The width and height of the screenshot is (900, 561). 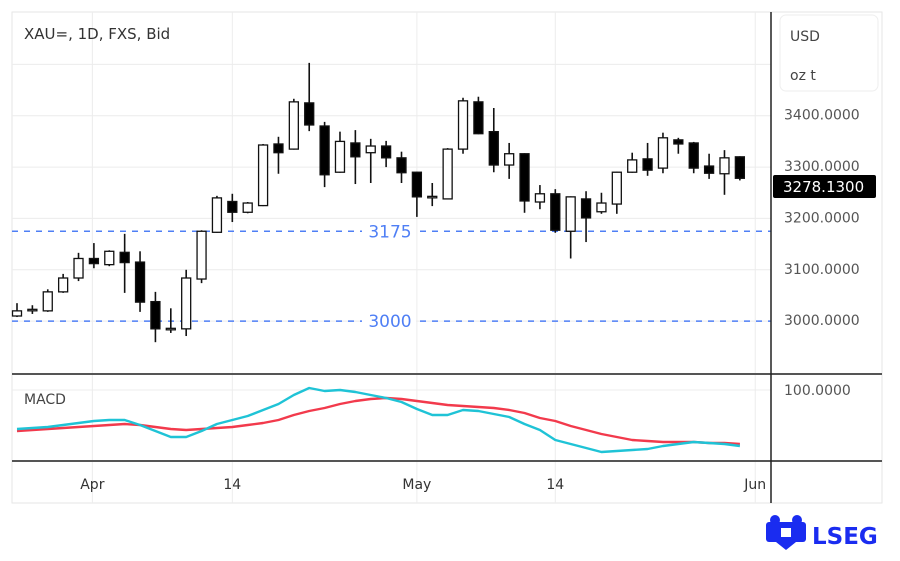 What do you see at coordinates (822, 116) in the screenshot?
I see `y-tick-label: 3400.0000` at bounding box center [822, 116].